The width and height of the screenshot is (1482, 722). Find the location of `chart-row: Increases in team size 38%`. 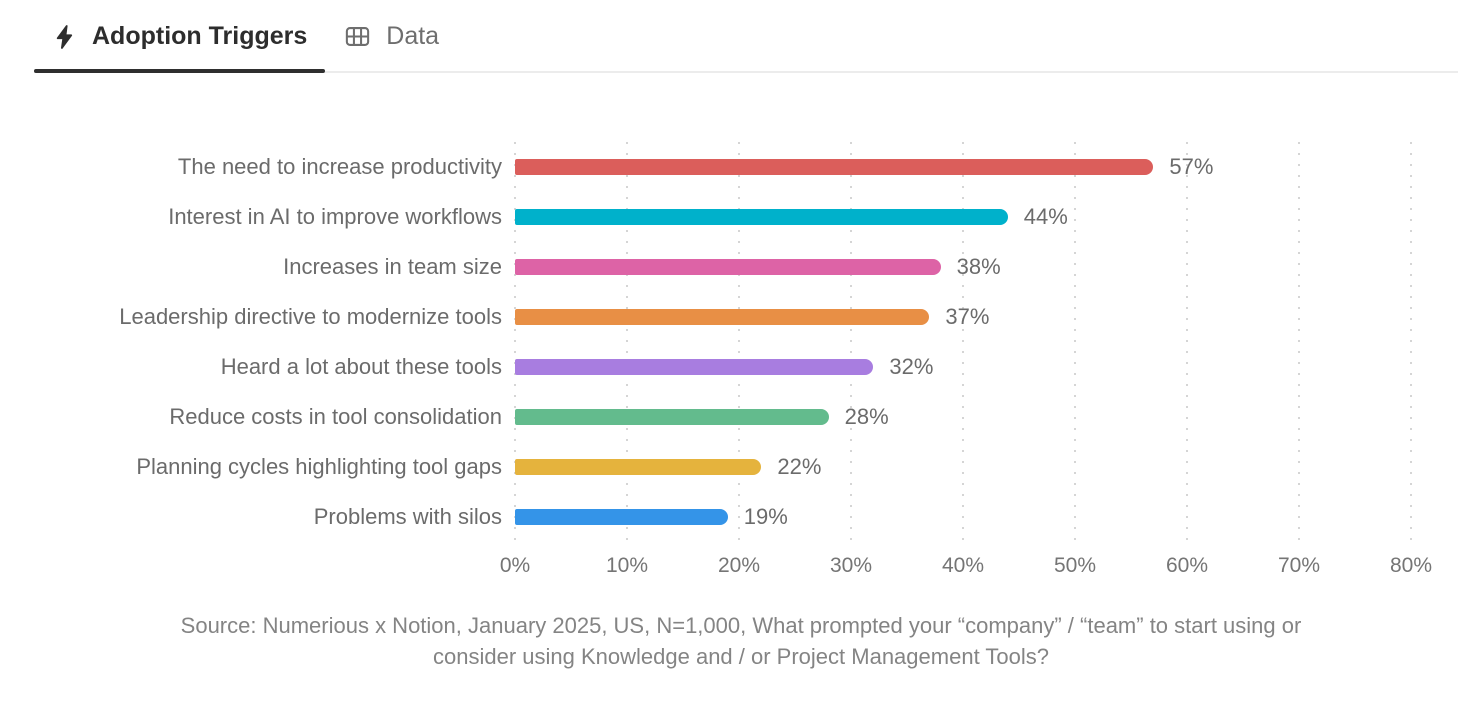

chart-row: Increases in team size 38% is located at coordinates (741, 267).